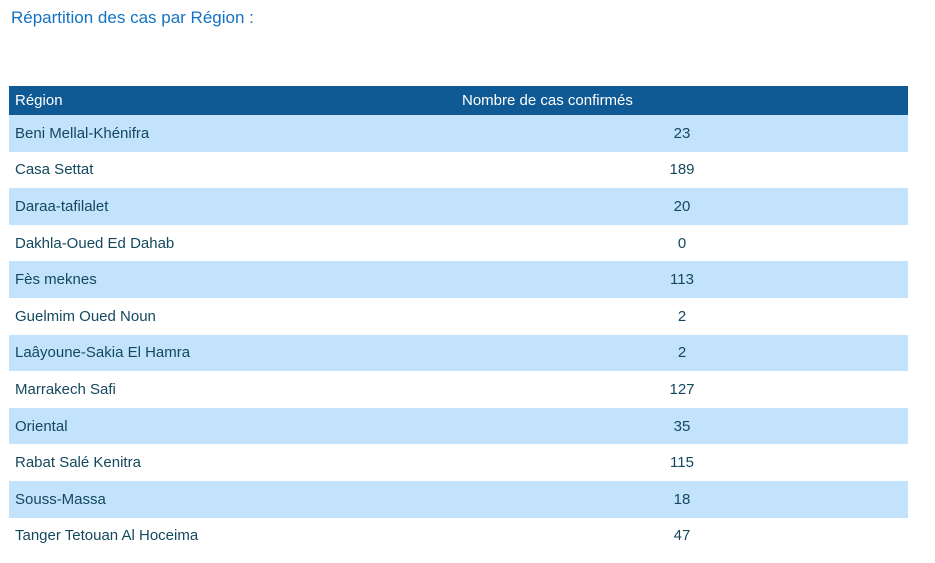 This screenshot has width=935, height=563. I want to click on table-header-row: Région Nombre de cas confirmés, so click(458, 100).